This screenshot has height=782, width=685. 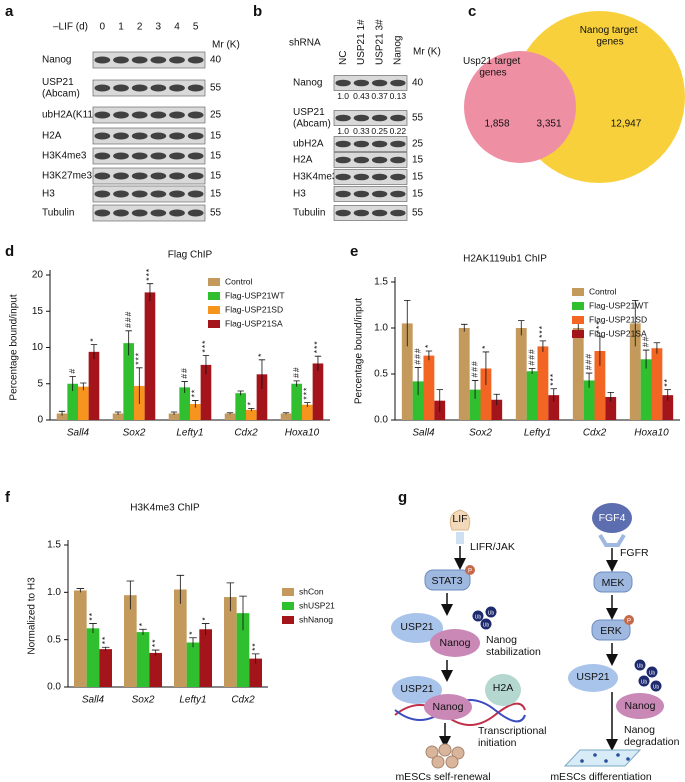 What do you see at coordinates (447, 580) in the screenshot?
I see `stat3-node` at bounding box center [447, 580].